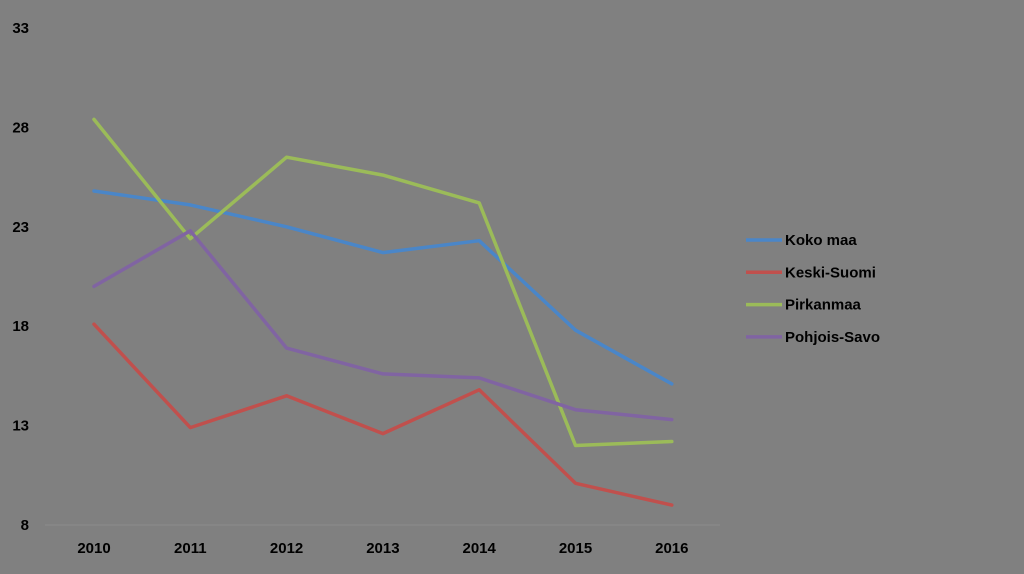 This screenshot has width=1024, height=574. Describe the element at coordinates (830, 272) in the screenshot. I see `legend-label: Keski-Suomi` at that location.